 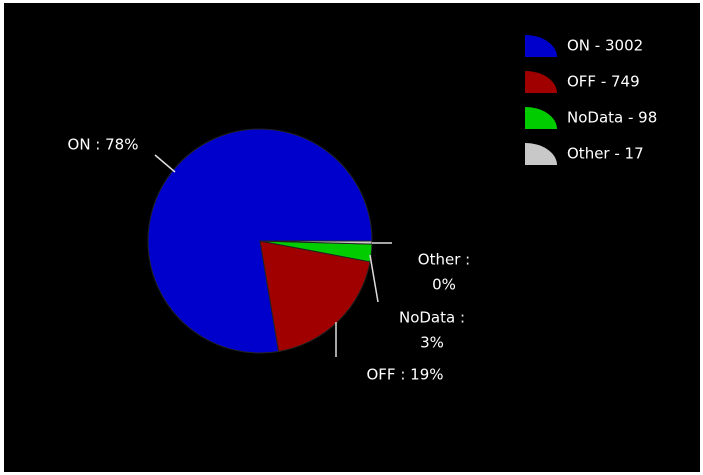 I want to click on slice-label: ON : 78%, so click(x=103, y=145).